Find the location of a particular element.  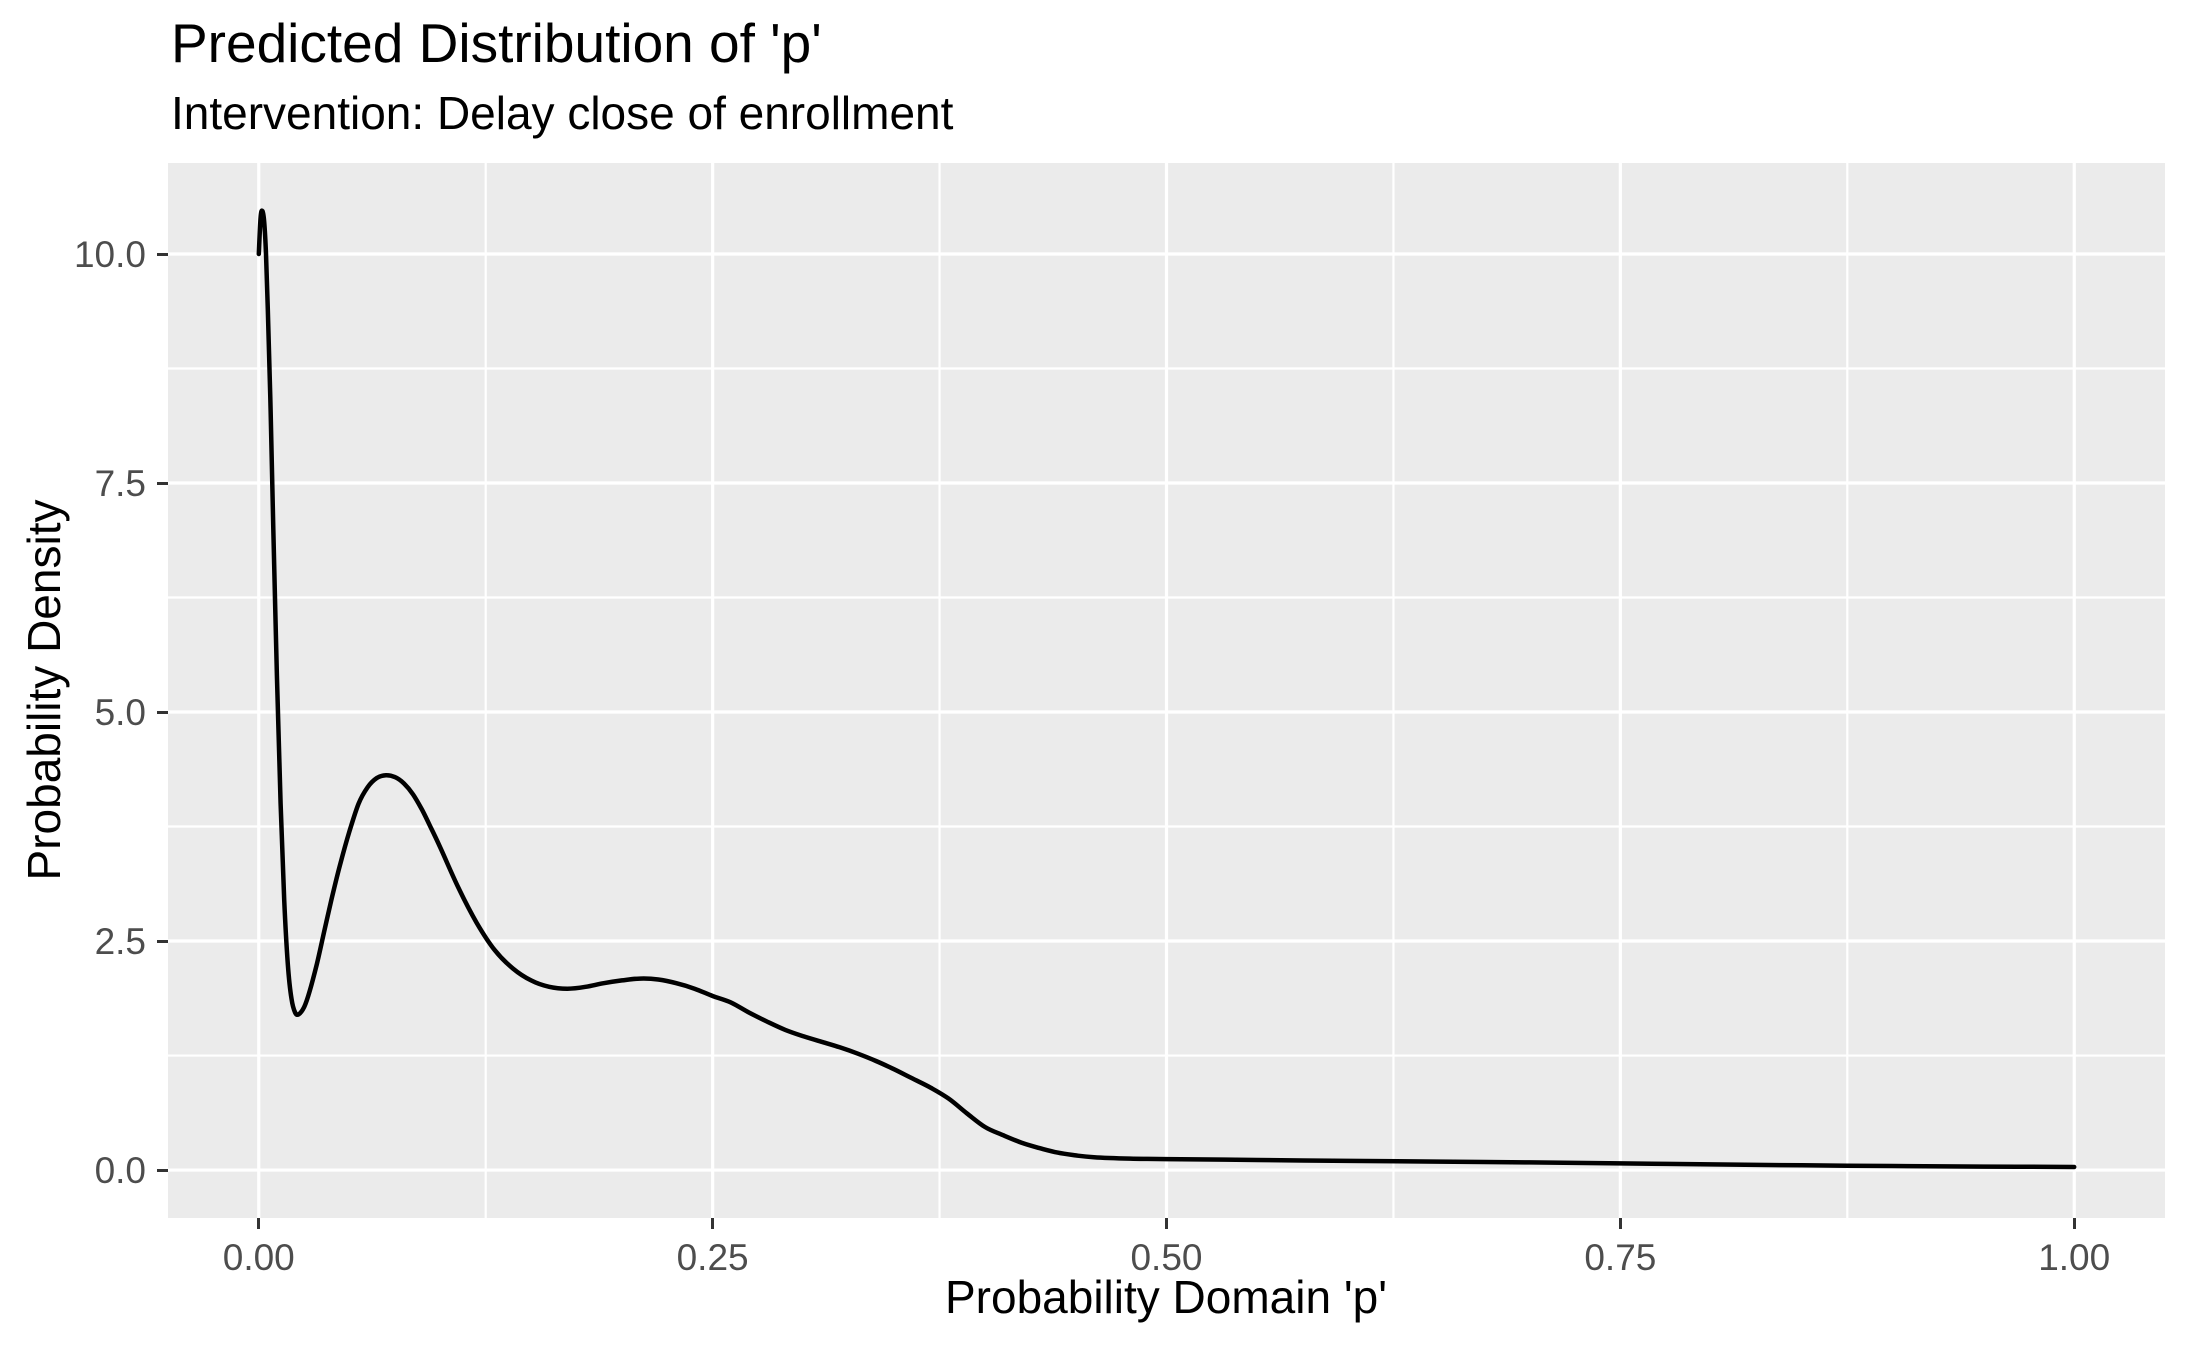

y-axis-tick-label: 0.0 is located at coordinates (120, 1171).